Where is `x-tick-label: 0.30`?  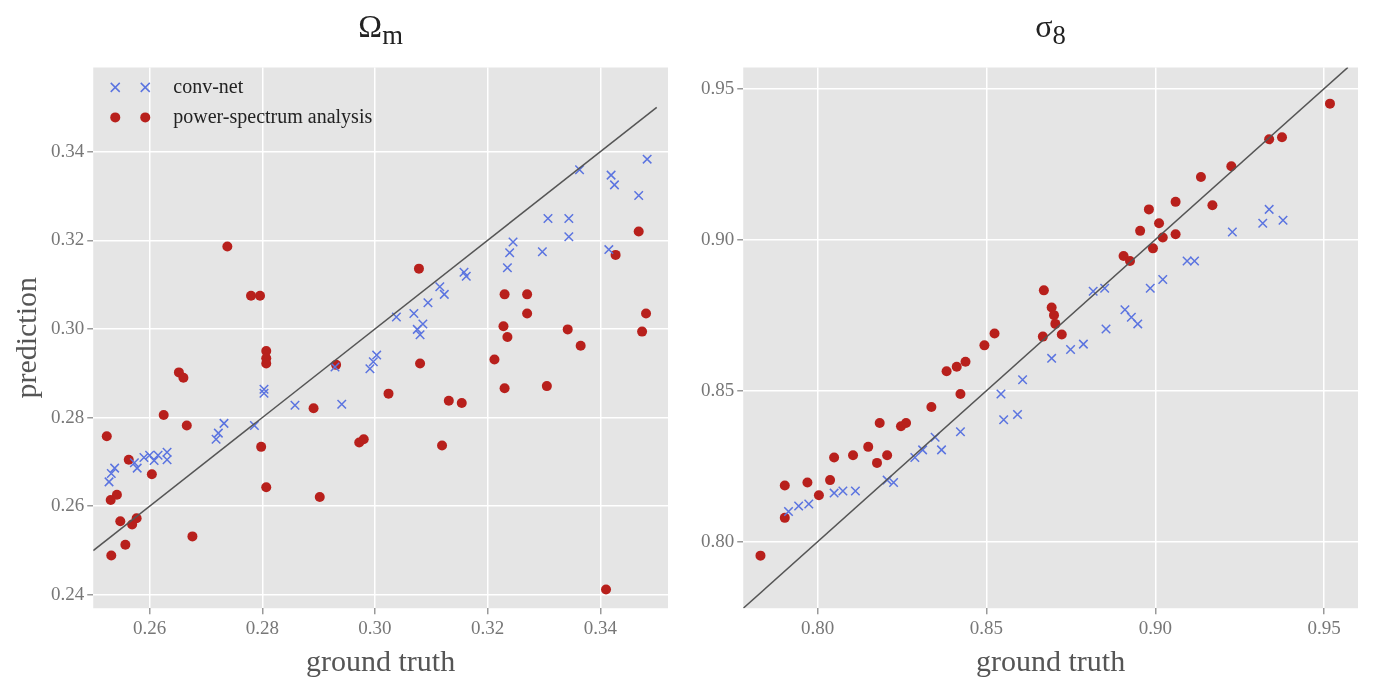 x-tick-label: 0.30 is located at coordinates (375, 627).